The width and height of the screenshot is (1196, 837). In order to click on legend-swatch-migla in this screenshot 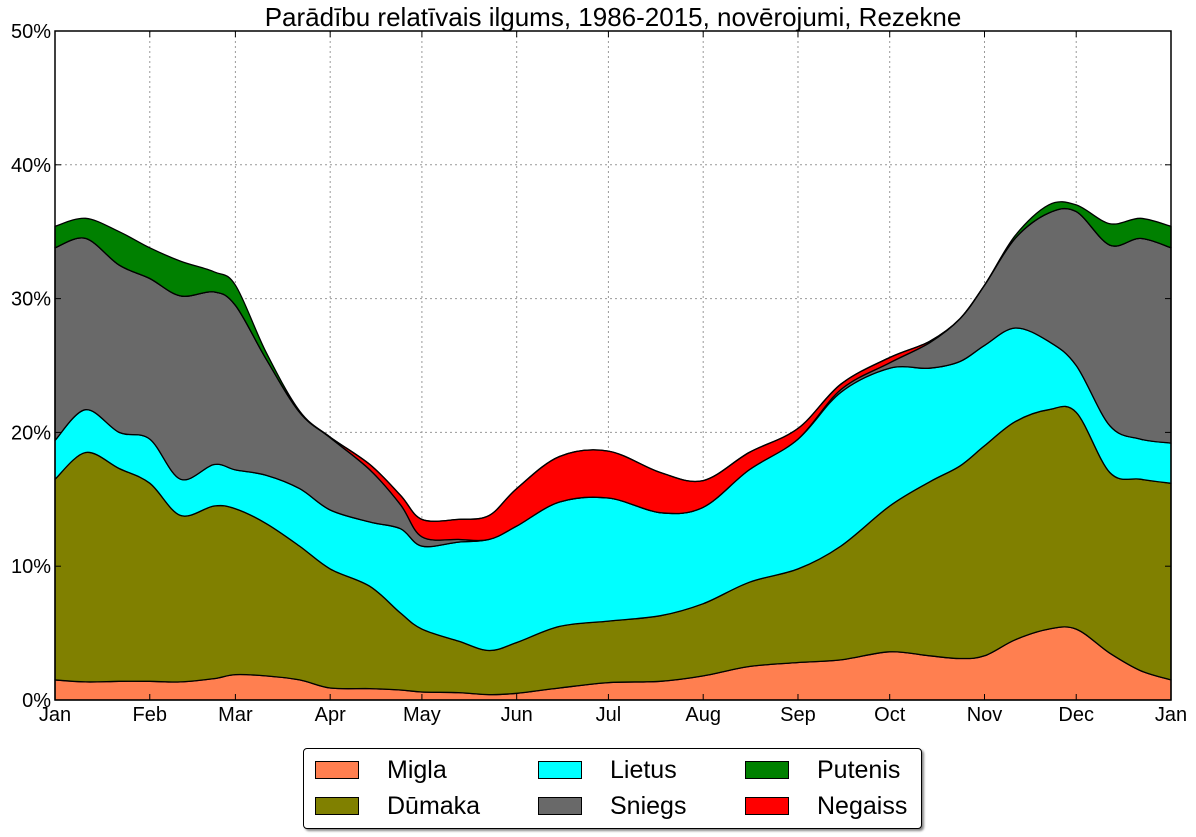, I will do `click(337, 770)`.